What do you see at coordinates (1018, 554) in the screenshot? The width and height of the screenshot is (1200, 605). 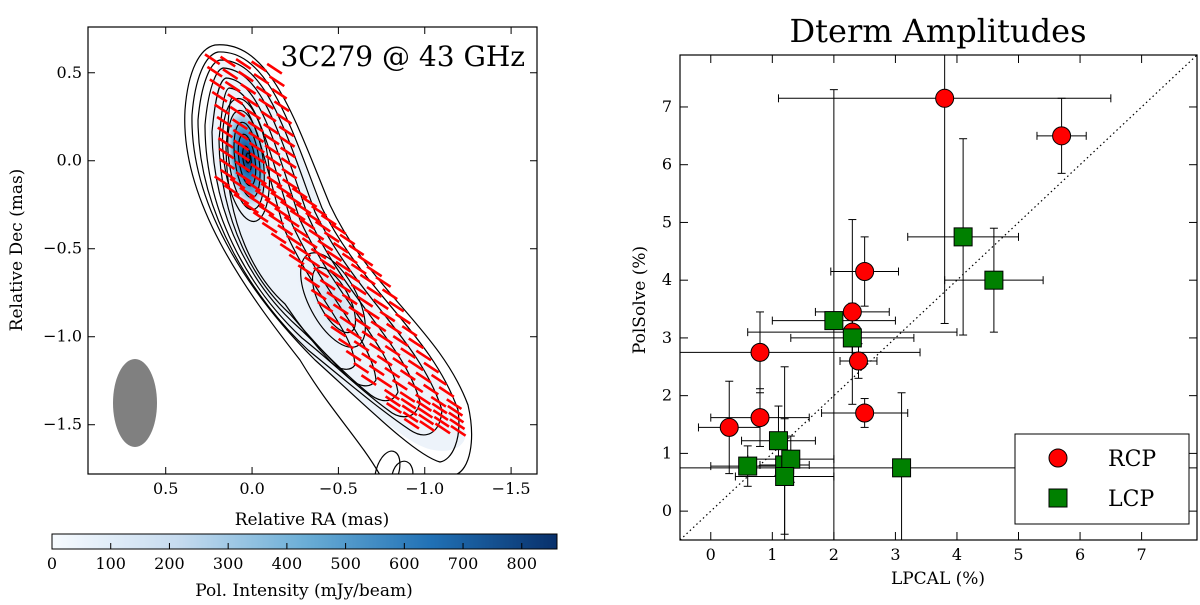 I see `scatter-xtick-label: 5` at bounding box center [1018, 554].